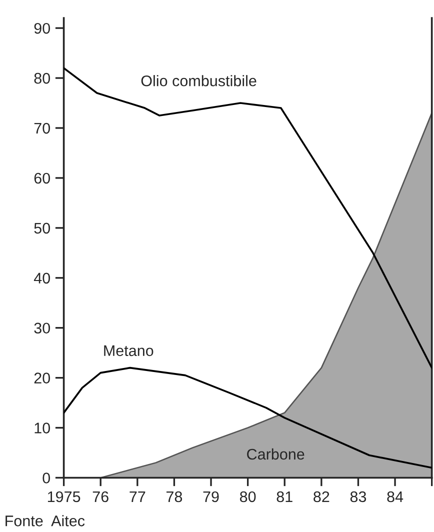 Image resolution: width=434 pixels, height=532 pixels. I want to click on x-tick-label: 78, so click(174, 496).